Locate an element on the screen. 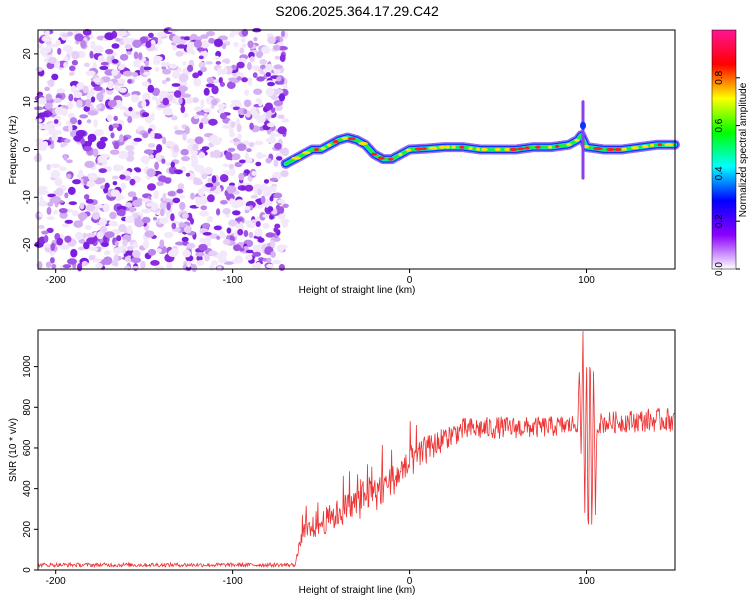 This screenshot has width=750, height=605. spectrogram-y-ticks: -20 -10 0 10 20 is located at coordinates (30, 150).